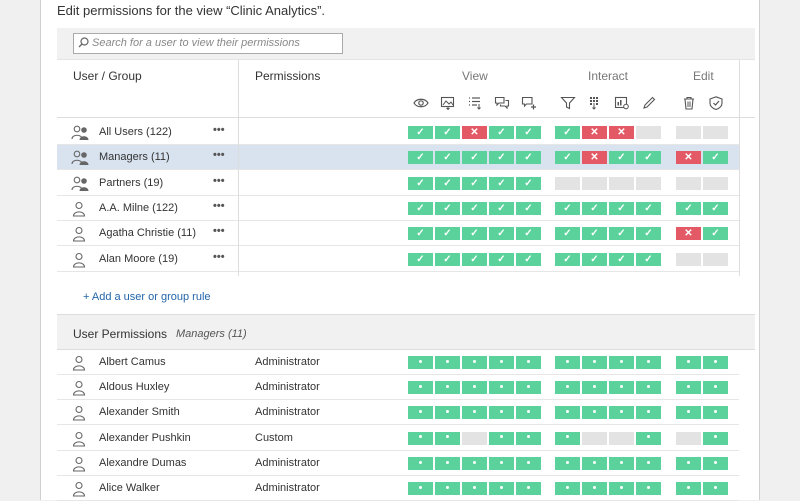 The image size is (800, 501). What do you see at coordinates (398, 362) in the screenshot?
I see `user-row: Albert Camus Administrator` at bounding box center [398, 362].